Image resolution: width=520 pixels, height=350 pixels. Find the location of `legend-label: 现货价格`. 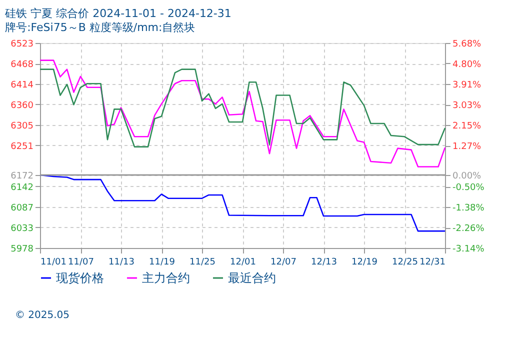

legend-label: 现货价格 is located at coordinates (80, 278).